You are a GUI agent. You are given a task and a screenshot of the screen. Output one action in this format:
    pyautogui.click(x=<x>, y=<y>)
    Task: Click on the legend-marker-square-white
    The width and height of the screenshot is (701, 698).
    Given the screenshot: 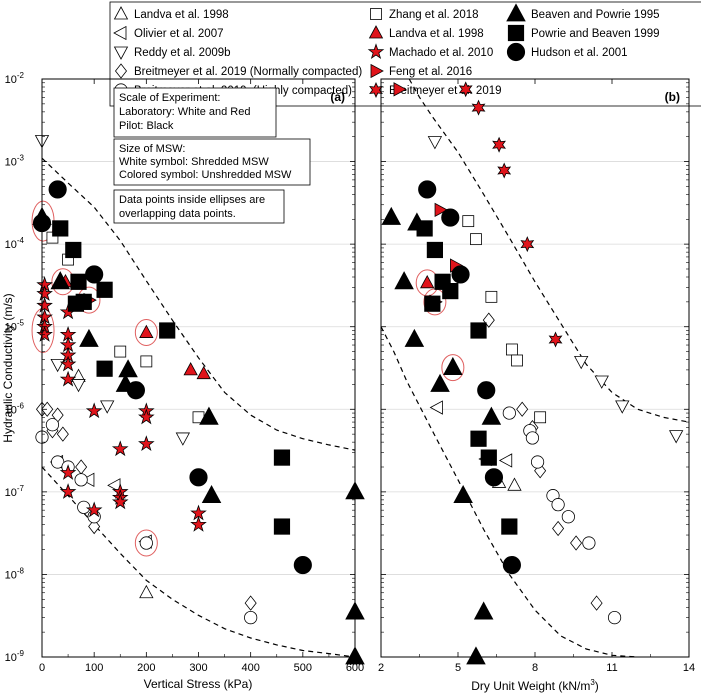 What is the action you would take?
    pyautogui.click(x=376, y=14)
    